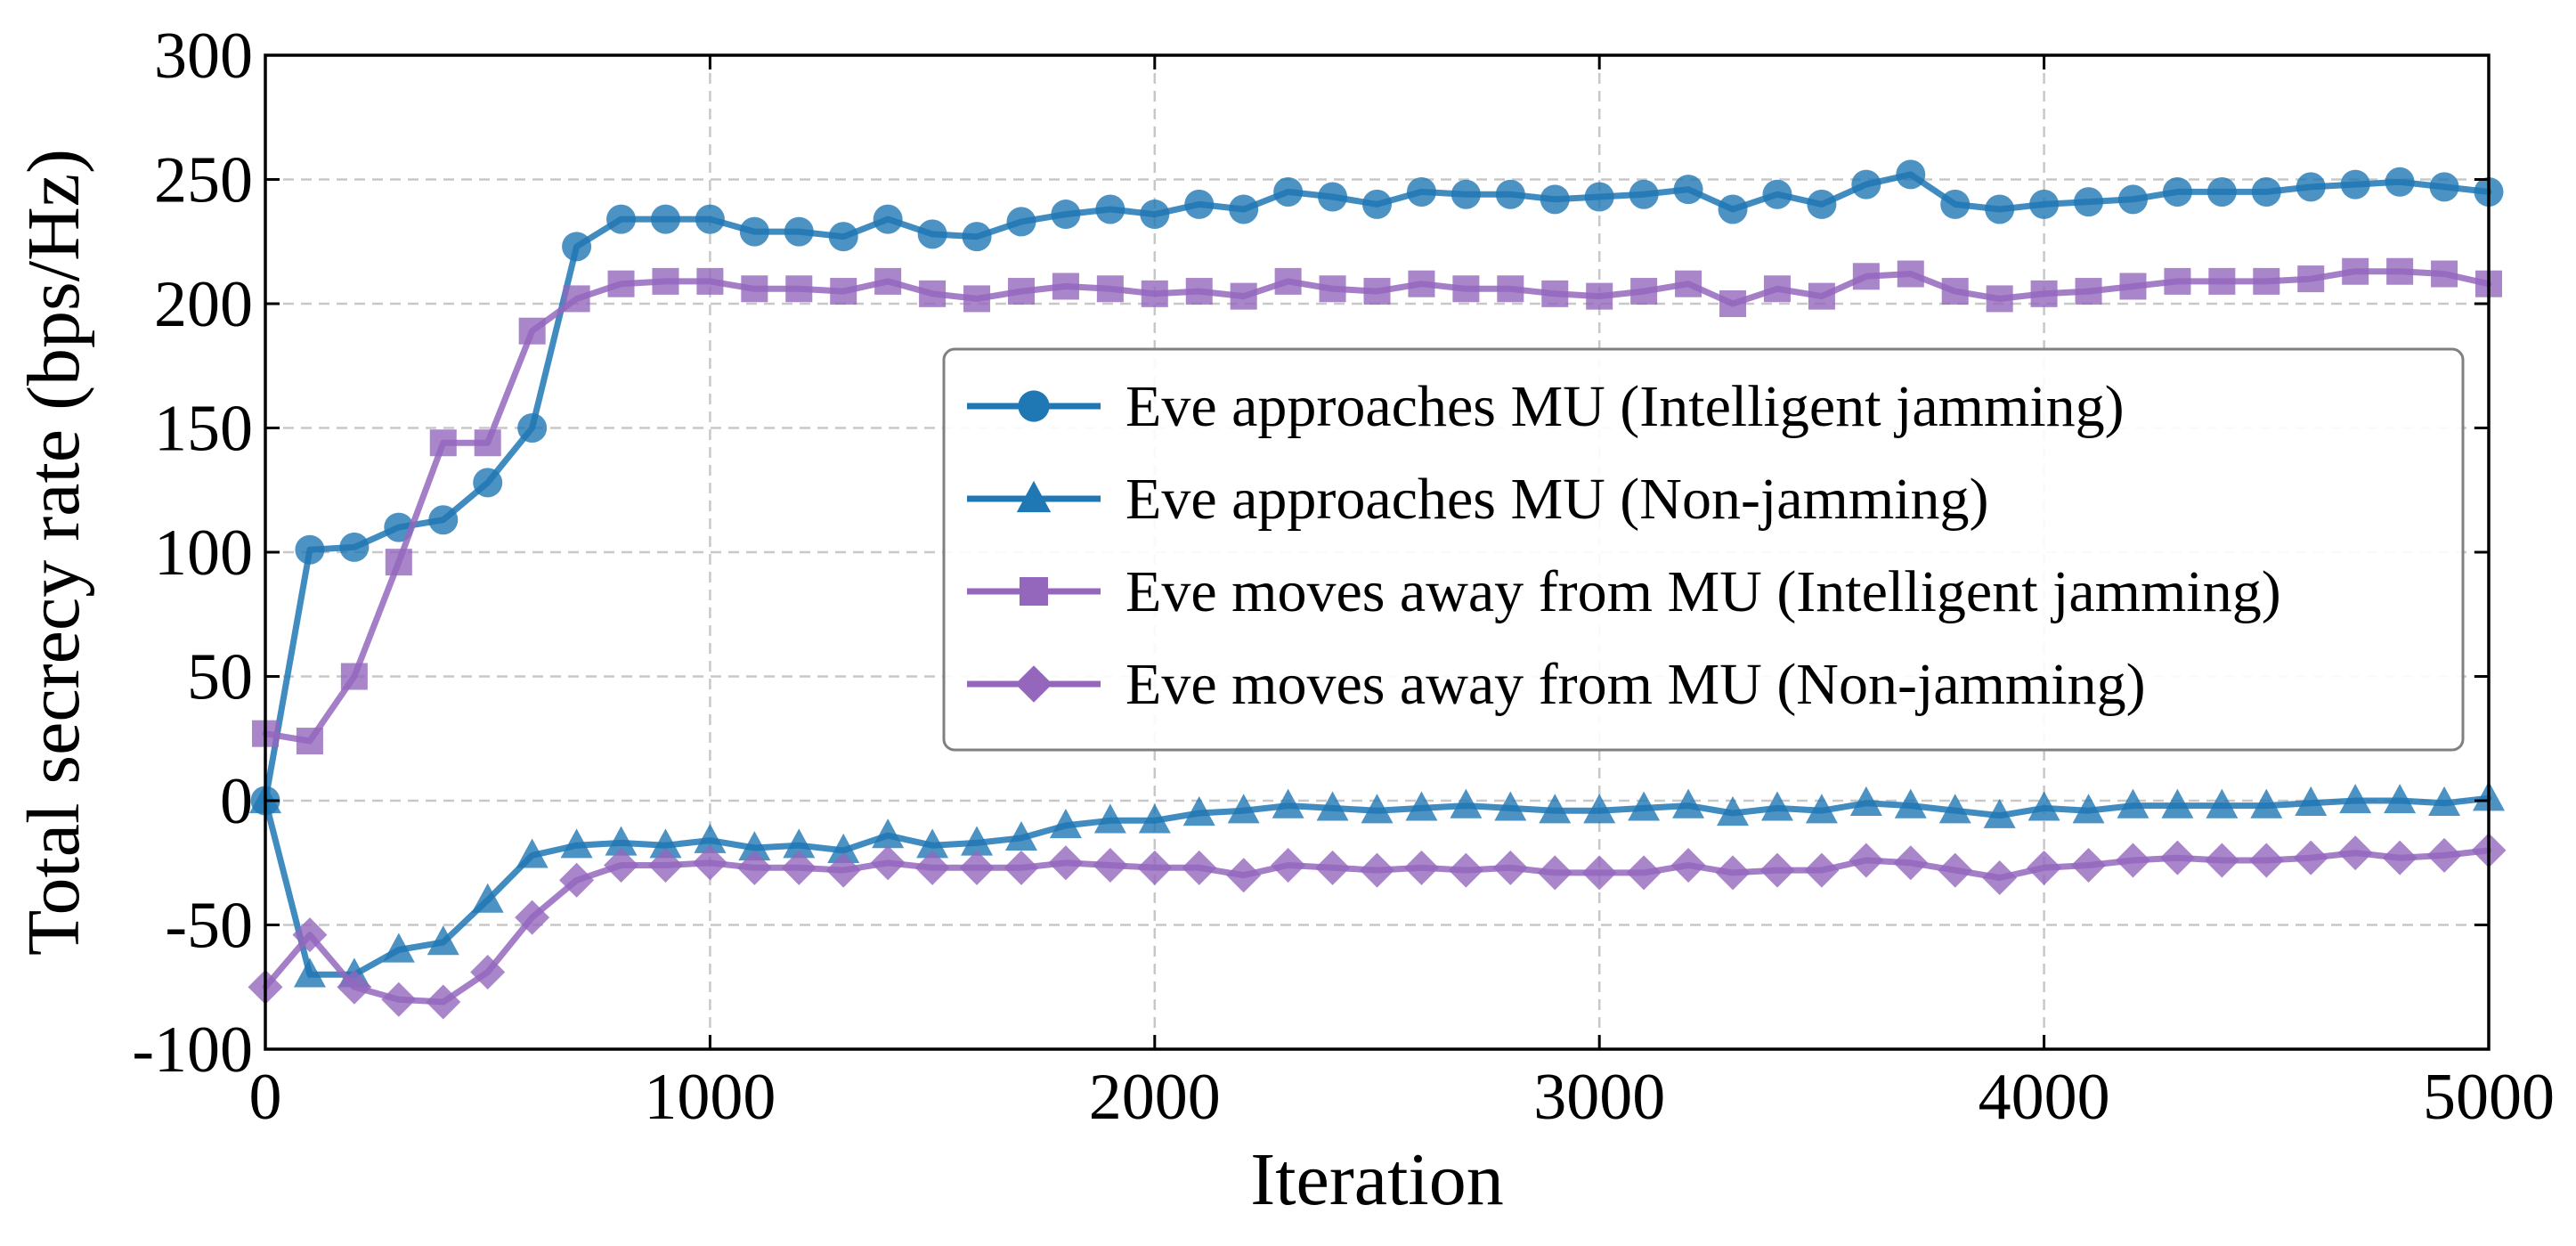  Describe the element at coordinates (2044, 1097) in the screenshot. I see `x-tick-label: 4000` at that location.